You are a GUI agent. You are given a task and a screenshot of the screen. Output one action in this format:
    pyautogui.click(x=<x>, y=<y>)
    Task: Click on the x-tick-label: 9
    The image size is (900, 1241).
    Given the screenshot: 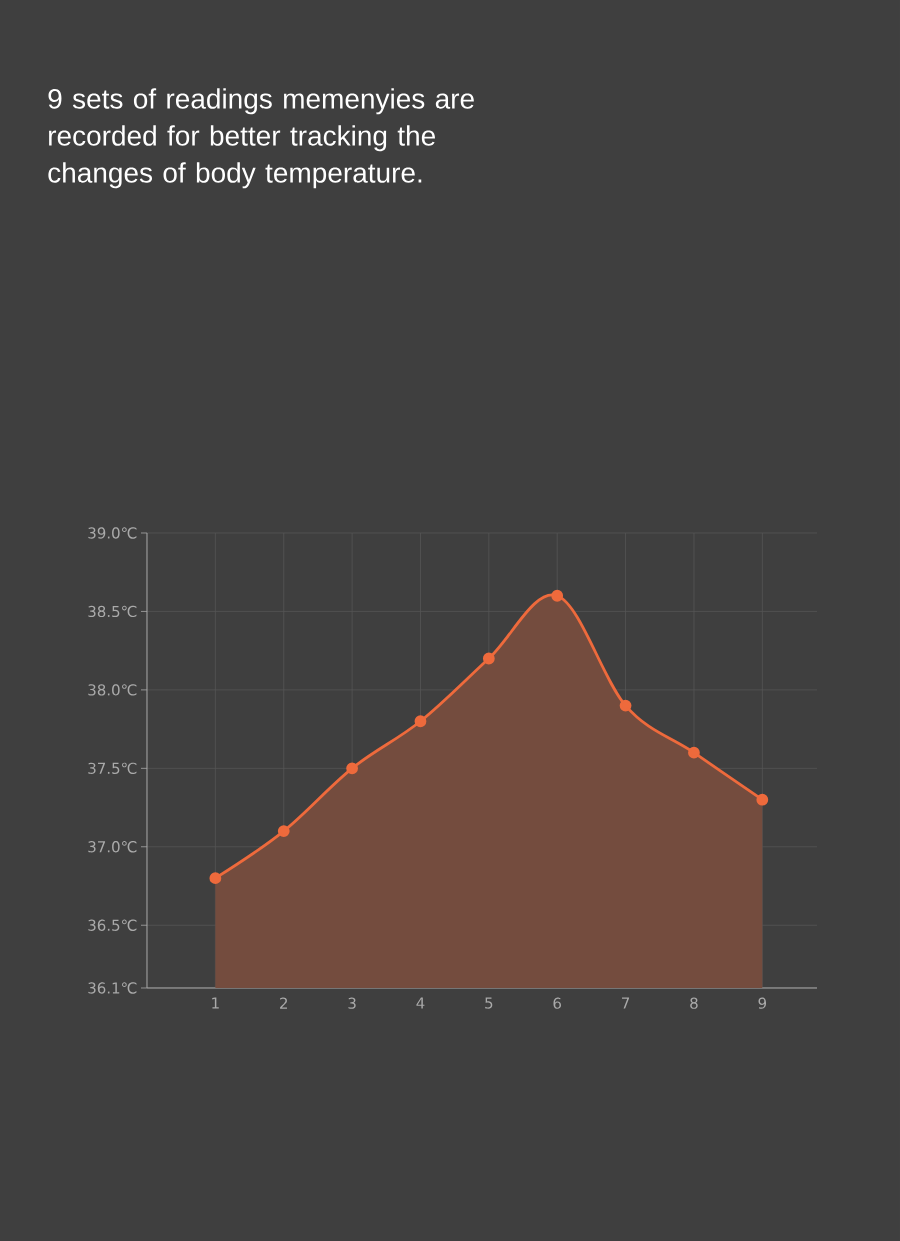 What is the action you would take?
    pyautogui.click(x=762, y=1003)
    